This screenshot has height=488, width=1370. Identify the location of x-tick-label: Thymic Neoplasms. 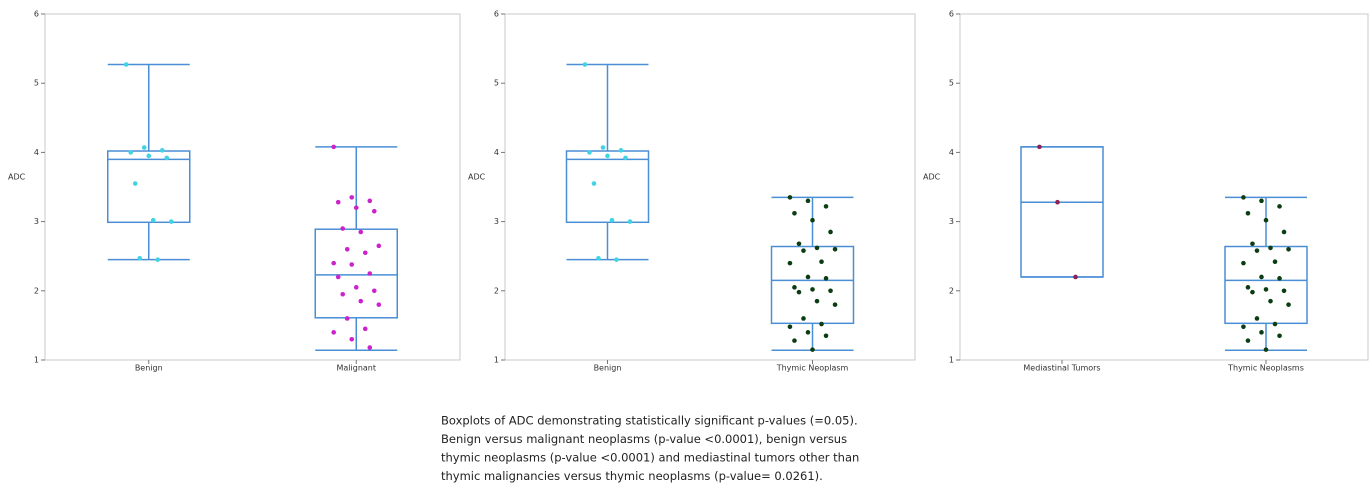
(1265, 368).